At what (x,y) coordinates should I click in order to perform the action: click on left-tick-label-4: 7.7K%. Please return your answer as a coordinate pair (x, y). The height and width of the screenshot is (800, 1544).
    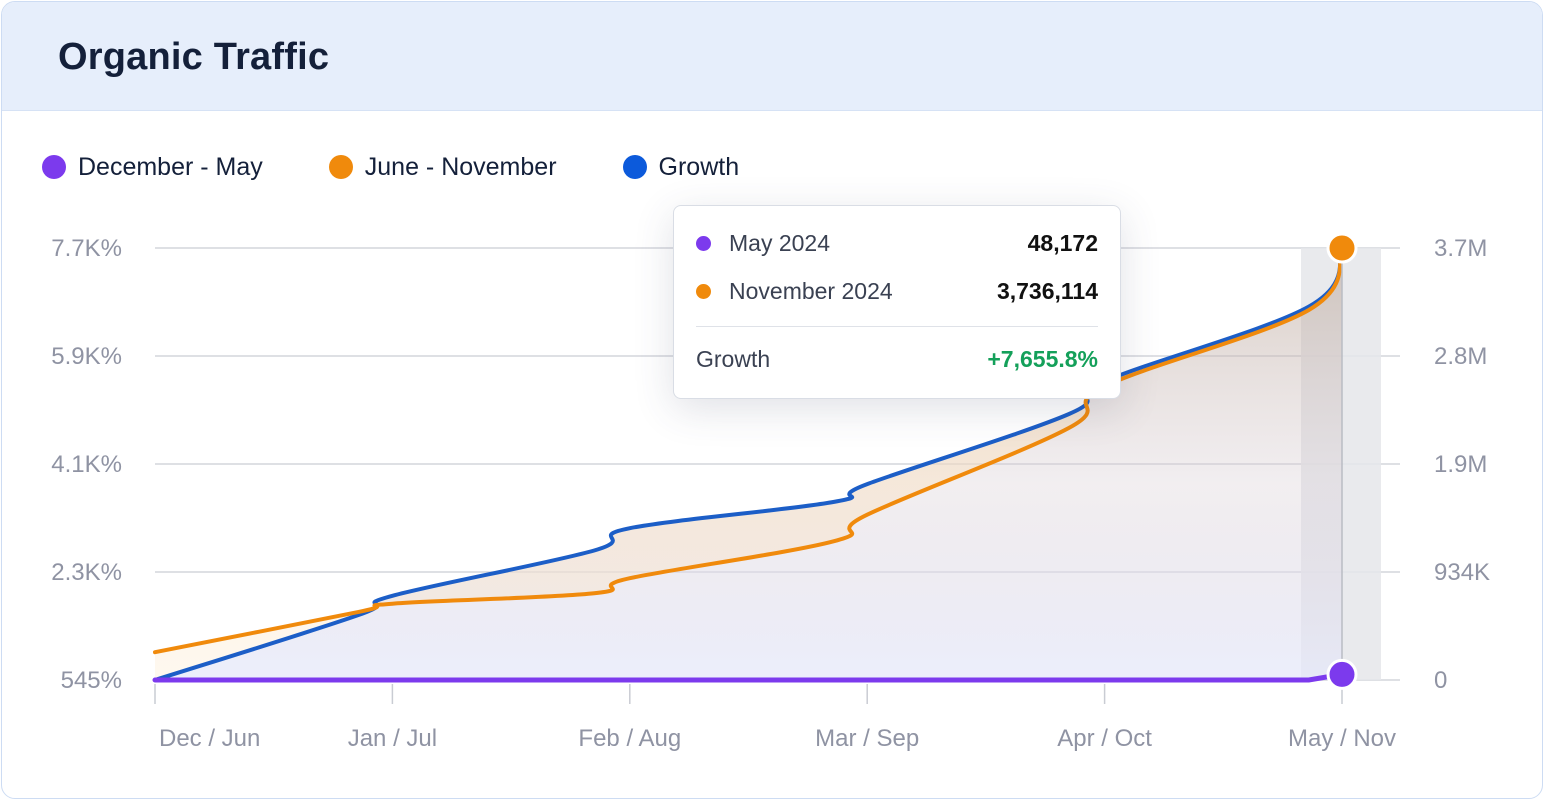
    Looking at the image, I should click on (86, 248).